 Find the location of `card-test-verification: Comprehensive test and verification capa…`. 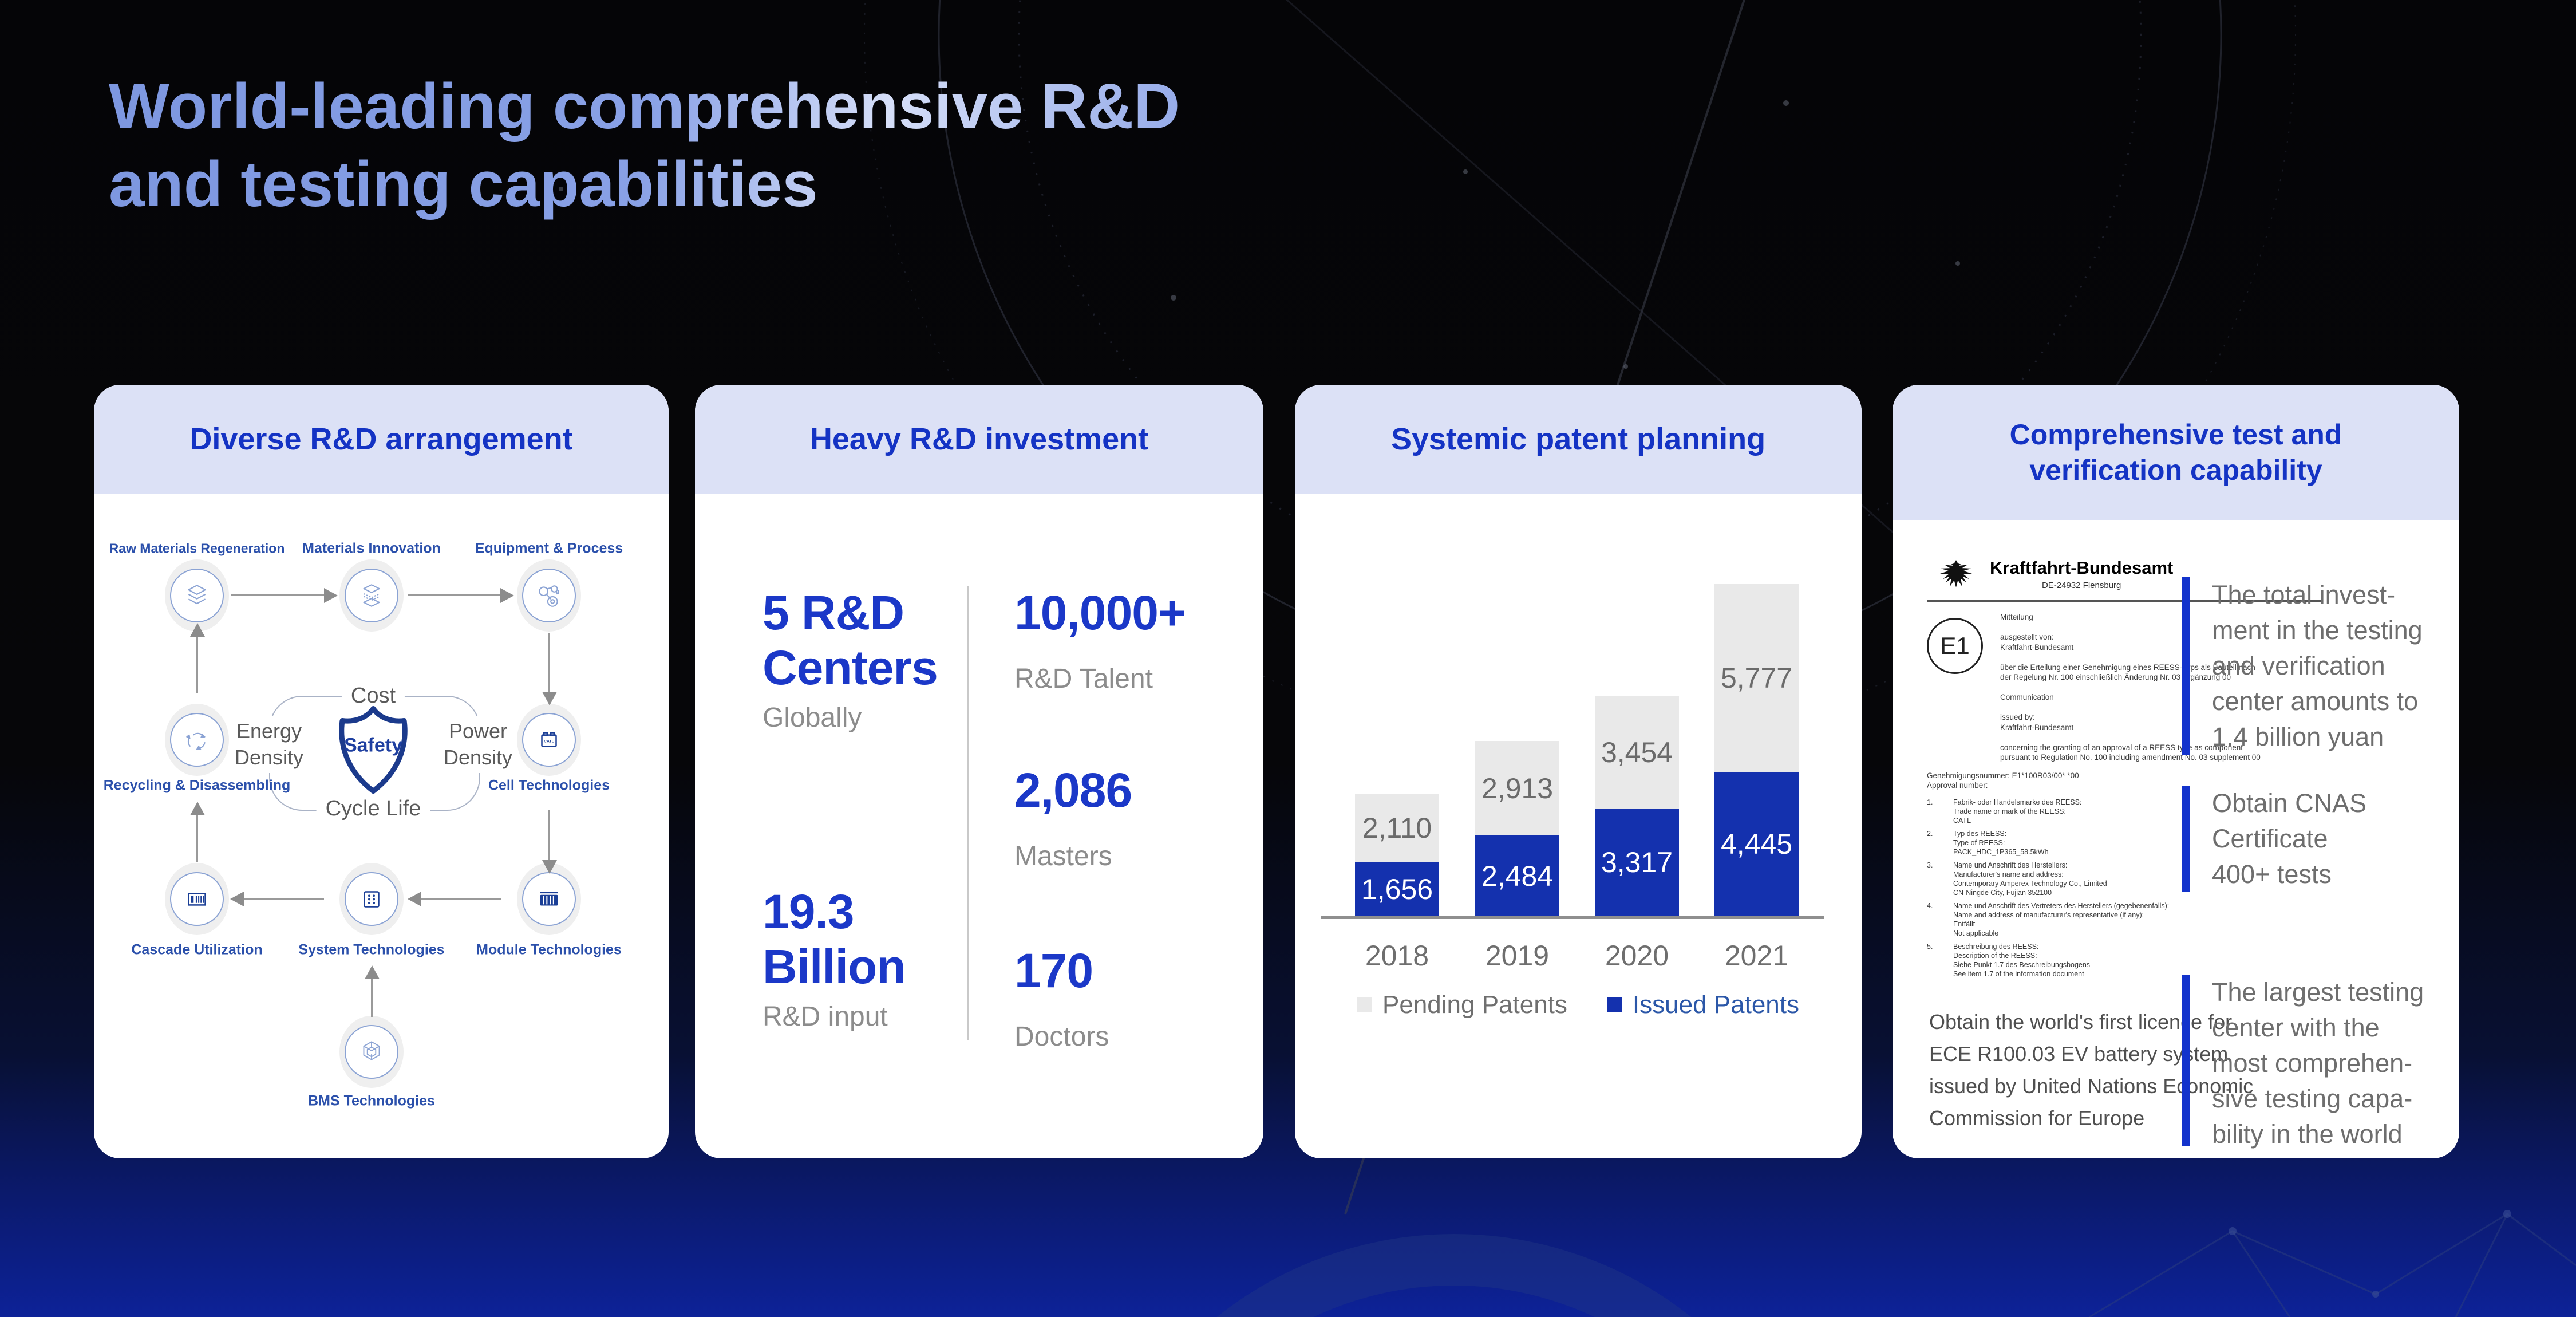

card-test-verification: Comprehensive test and verification capa… is located at coordinates (2176, 771).